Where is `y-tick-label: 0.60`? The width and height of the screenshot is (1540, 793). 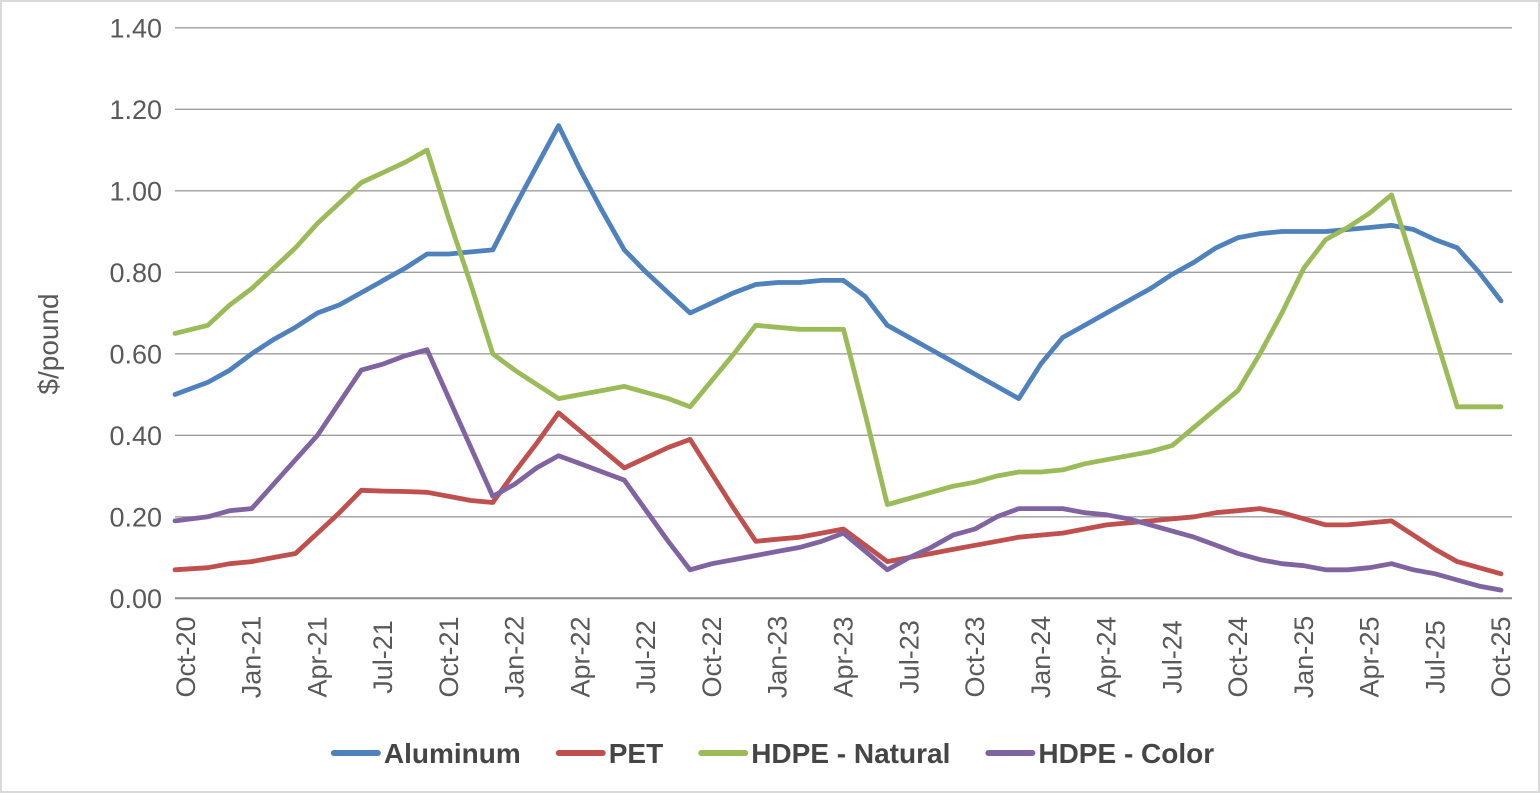
y-tick-label: 0.60 is located at coordinates (135, 354).